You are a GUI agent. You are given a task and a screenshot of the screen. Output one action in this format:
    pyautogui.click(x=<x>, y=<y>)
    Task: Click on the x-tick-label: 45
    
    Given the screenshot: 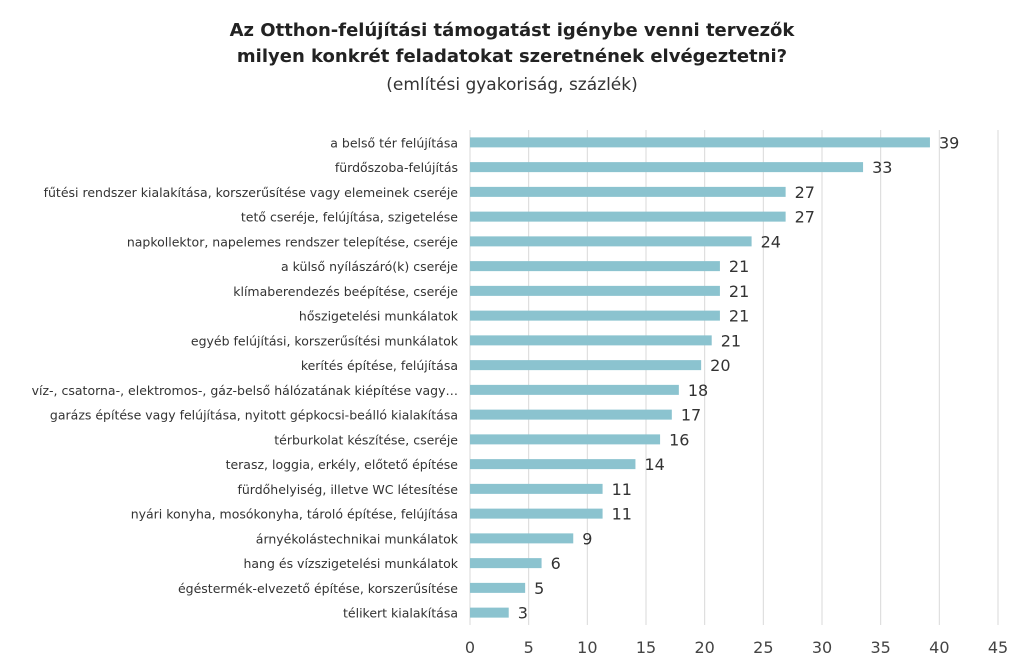 What is the action you would take?
    pyautogui.click(x=998, y=647)
    